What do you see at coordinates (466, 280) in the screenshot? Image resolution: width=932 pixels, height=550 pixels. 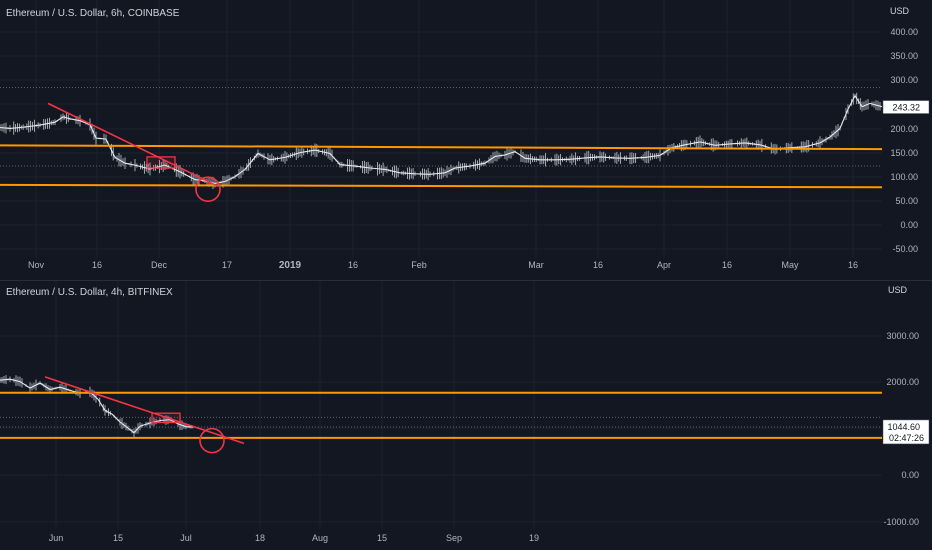 I see `pane-divider` at bounding box center [466, 280].